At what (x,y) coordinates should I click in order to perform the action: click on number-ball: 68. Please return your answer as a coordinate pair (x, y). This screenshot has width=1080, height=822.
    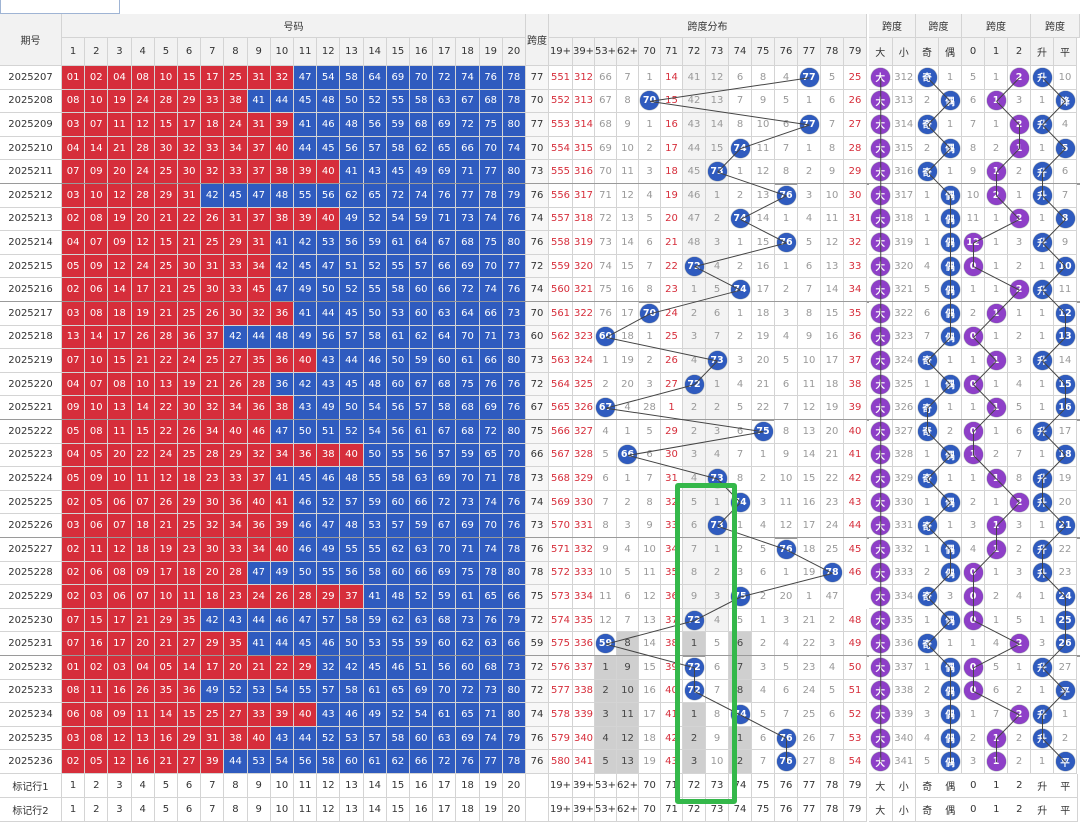
    Looking at the image, I should click on (491, 101).